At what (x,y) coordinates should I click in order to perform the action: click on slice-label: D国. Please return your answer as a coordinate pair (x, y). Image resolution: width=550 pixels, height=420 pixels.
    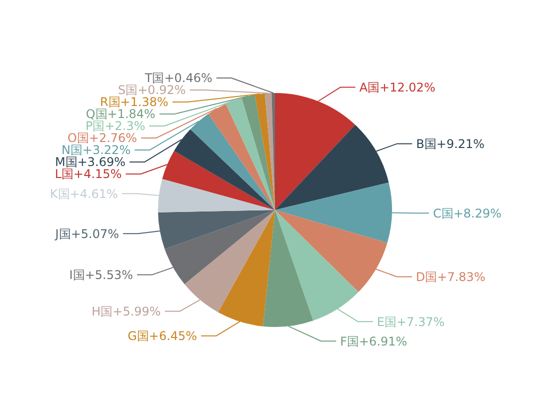
    Looking at the image, I should click on (427, 277).